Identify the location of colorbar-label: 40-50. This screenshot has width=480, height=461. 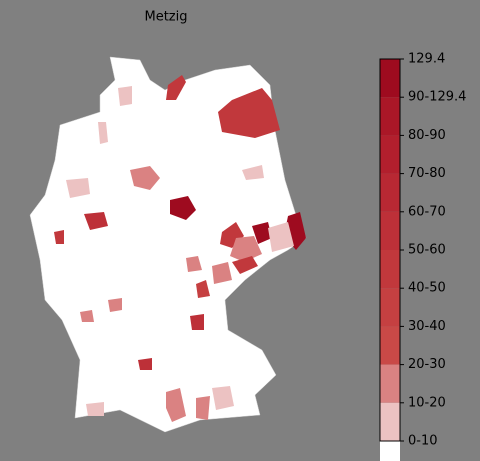
(427, 288).